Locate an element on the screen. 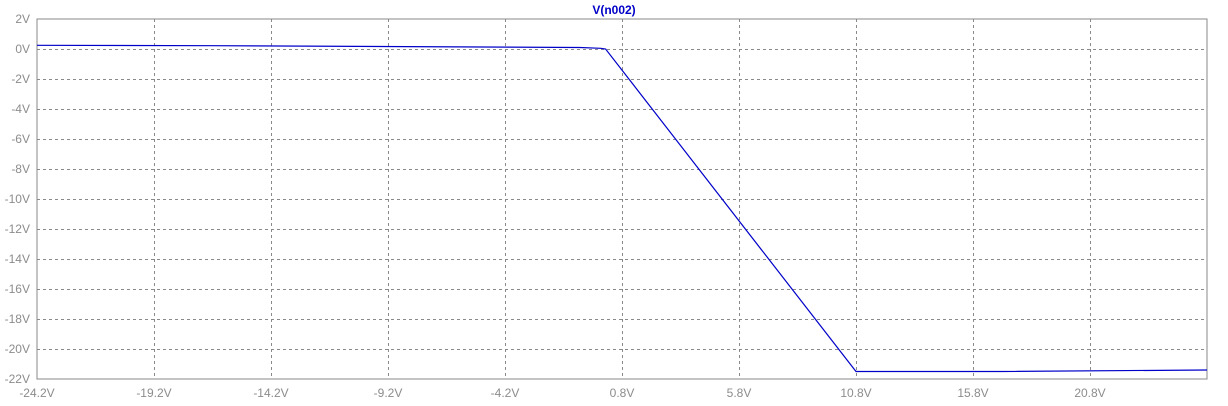 Image resolution: width=1228 pixels, height=406 pixels. y-tick-label: -8V is located at coordinates (20, 169).